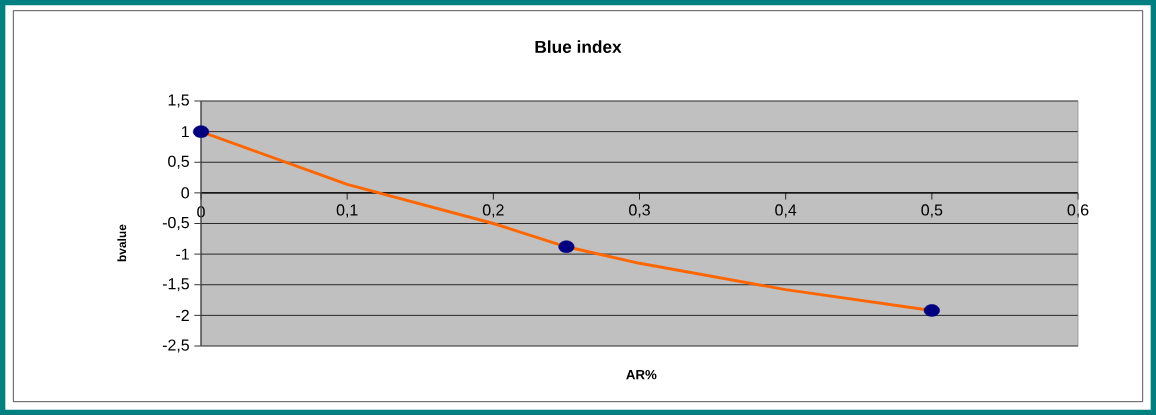  What do you see at coordinates (932, 211) in the screenshot?
I see `x-tick-label: 0,5` at bounding box center [932, 211].